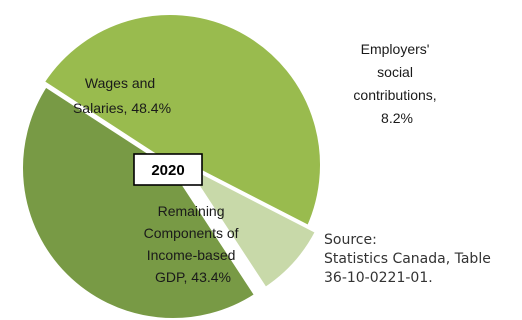 Image resolution: width=522 pixels, height=320 pixels. What do you see at coordinates (122, 95) in the screenshot?
I see `slice-label-wages: Wages and Salaries, 48.4%` at bounding box center [122, 95].